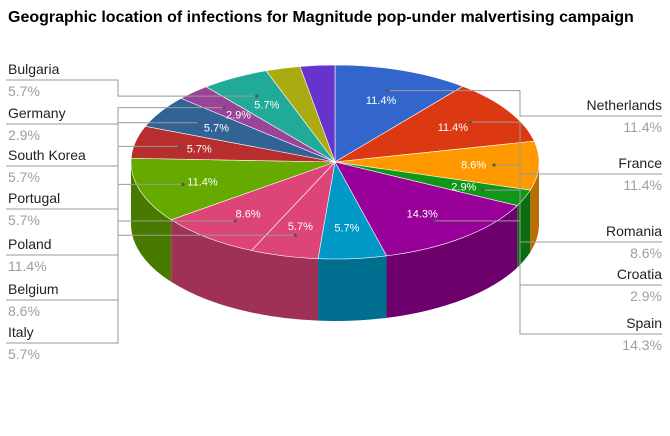 This screenshot has height=436, width=670. I want to click on legend-percent-spain: 14.3%, so click(642, 345).